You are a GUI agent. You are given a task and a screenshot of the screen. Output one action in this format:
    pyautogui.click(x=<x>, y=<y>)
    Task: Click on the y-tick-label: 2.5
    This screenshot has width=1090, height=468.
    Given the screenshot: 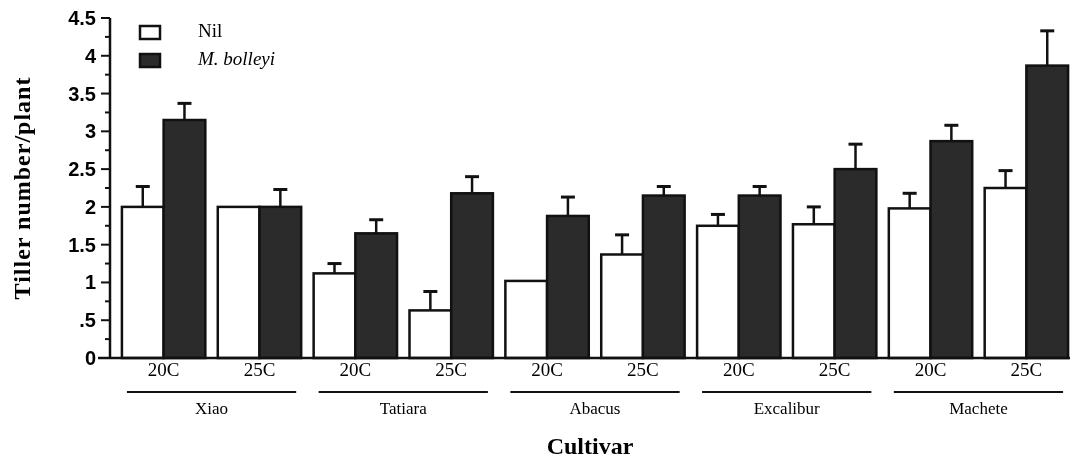 What is the action you would take?
    pyautogui.click(x=82, y=169)
    